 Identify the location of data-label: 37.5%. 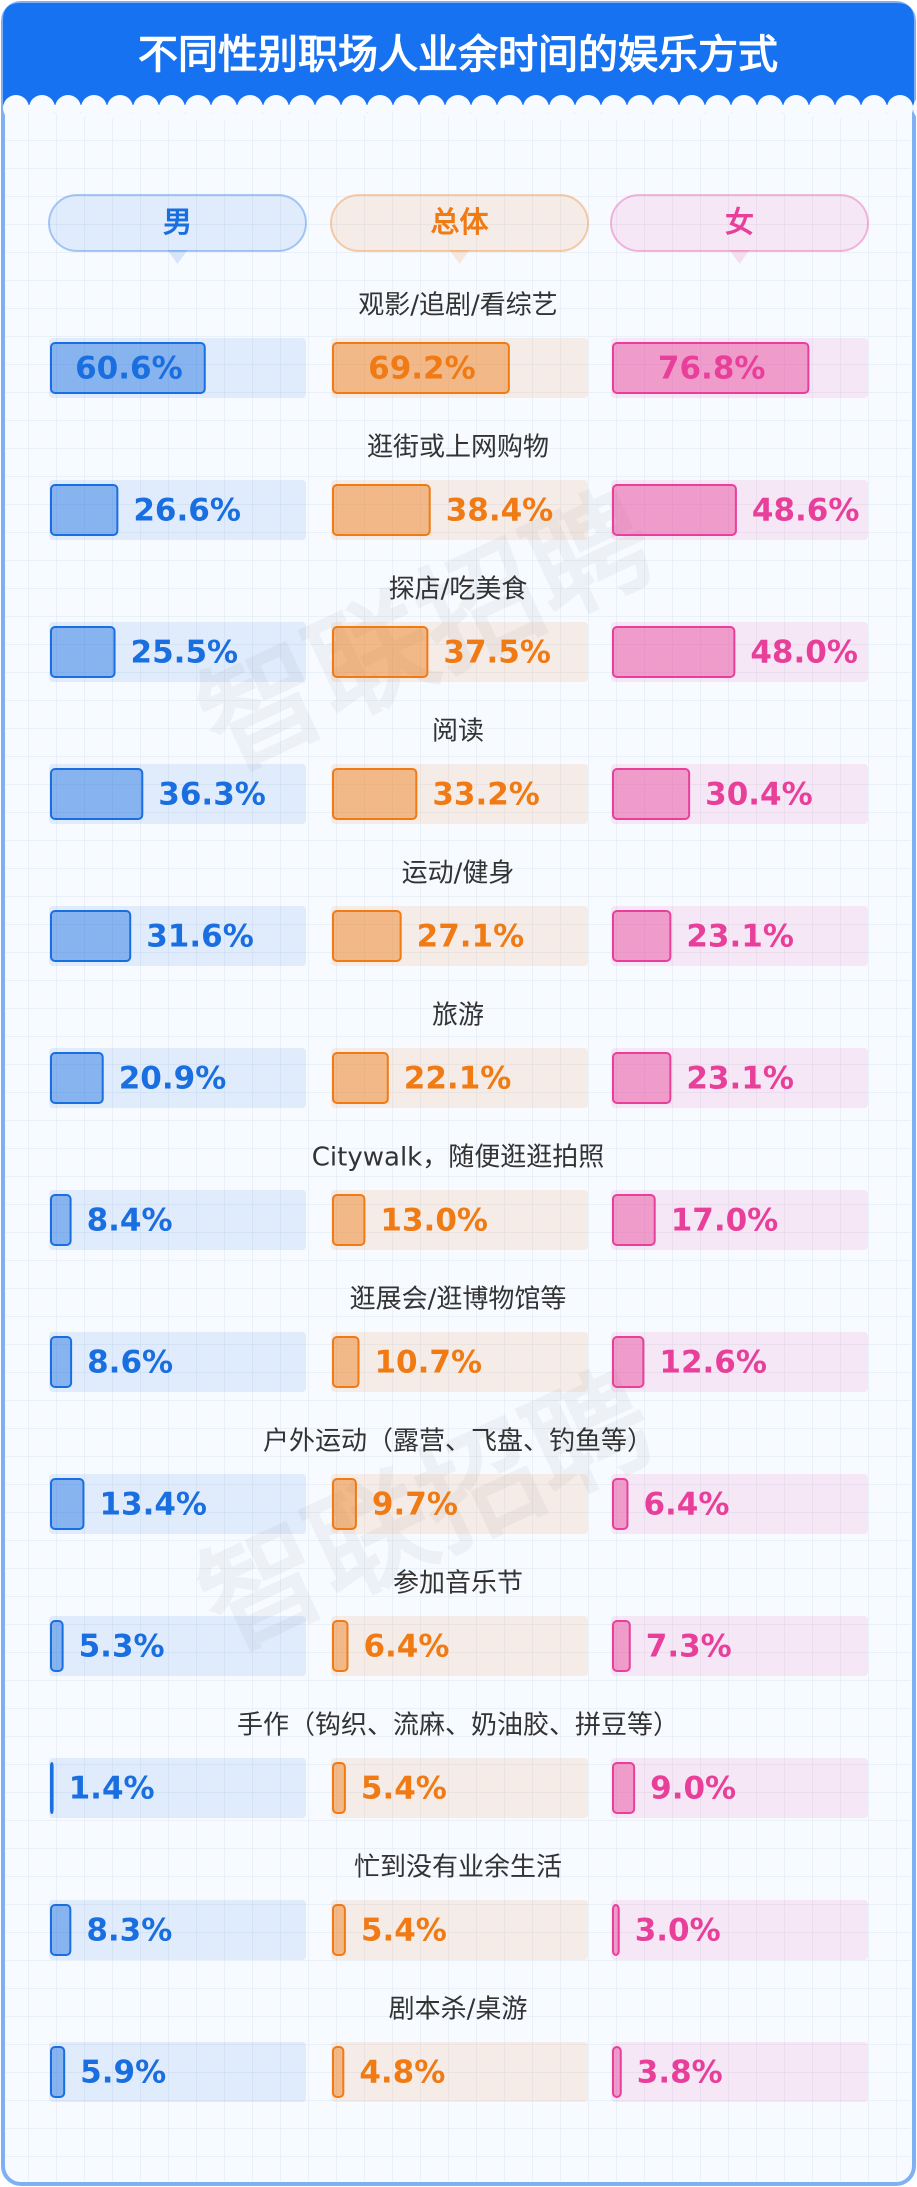
(497, 653).